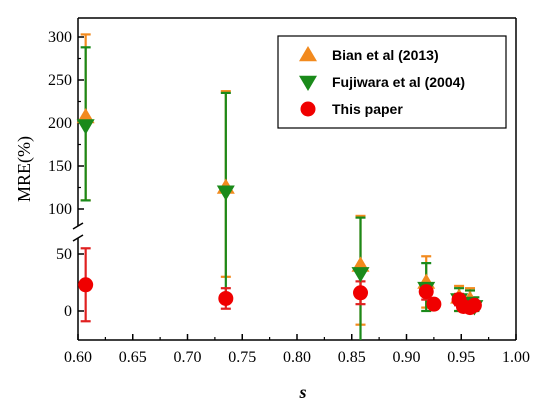 This screenshot has height=414, width=550. What do you see at coordinates (242, 357) in the screenshot?
I see `x-tick-label: 0.75` at bounding box center [242, 357].